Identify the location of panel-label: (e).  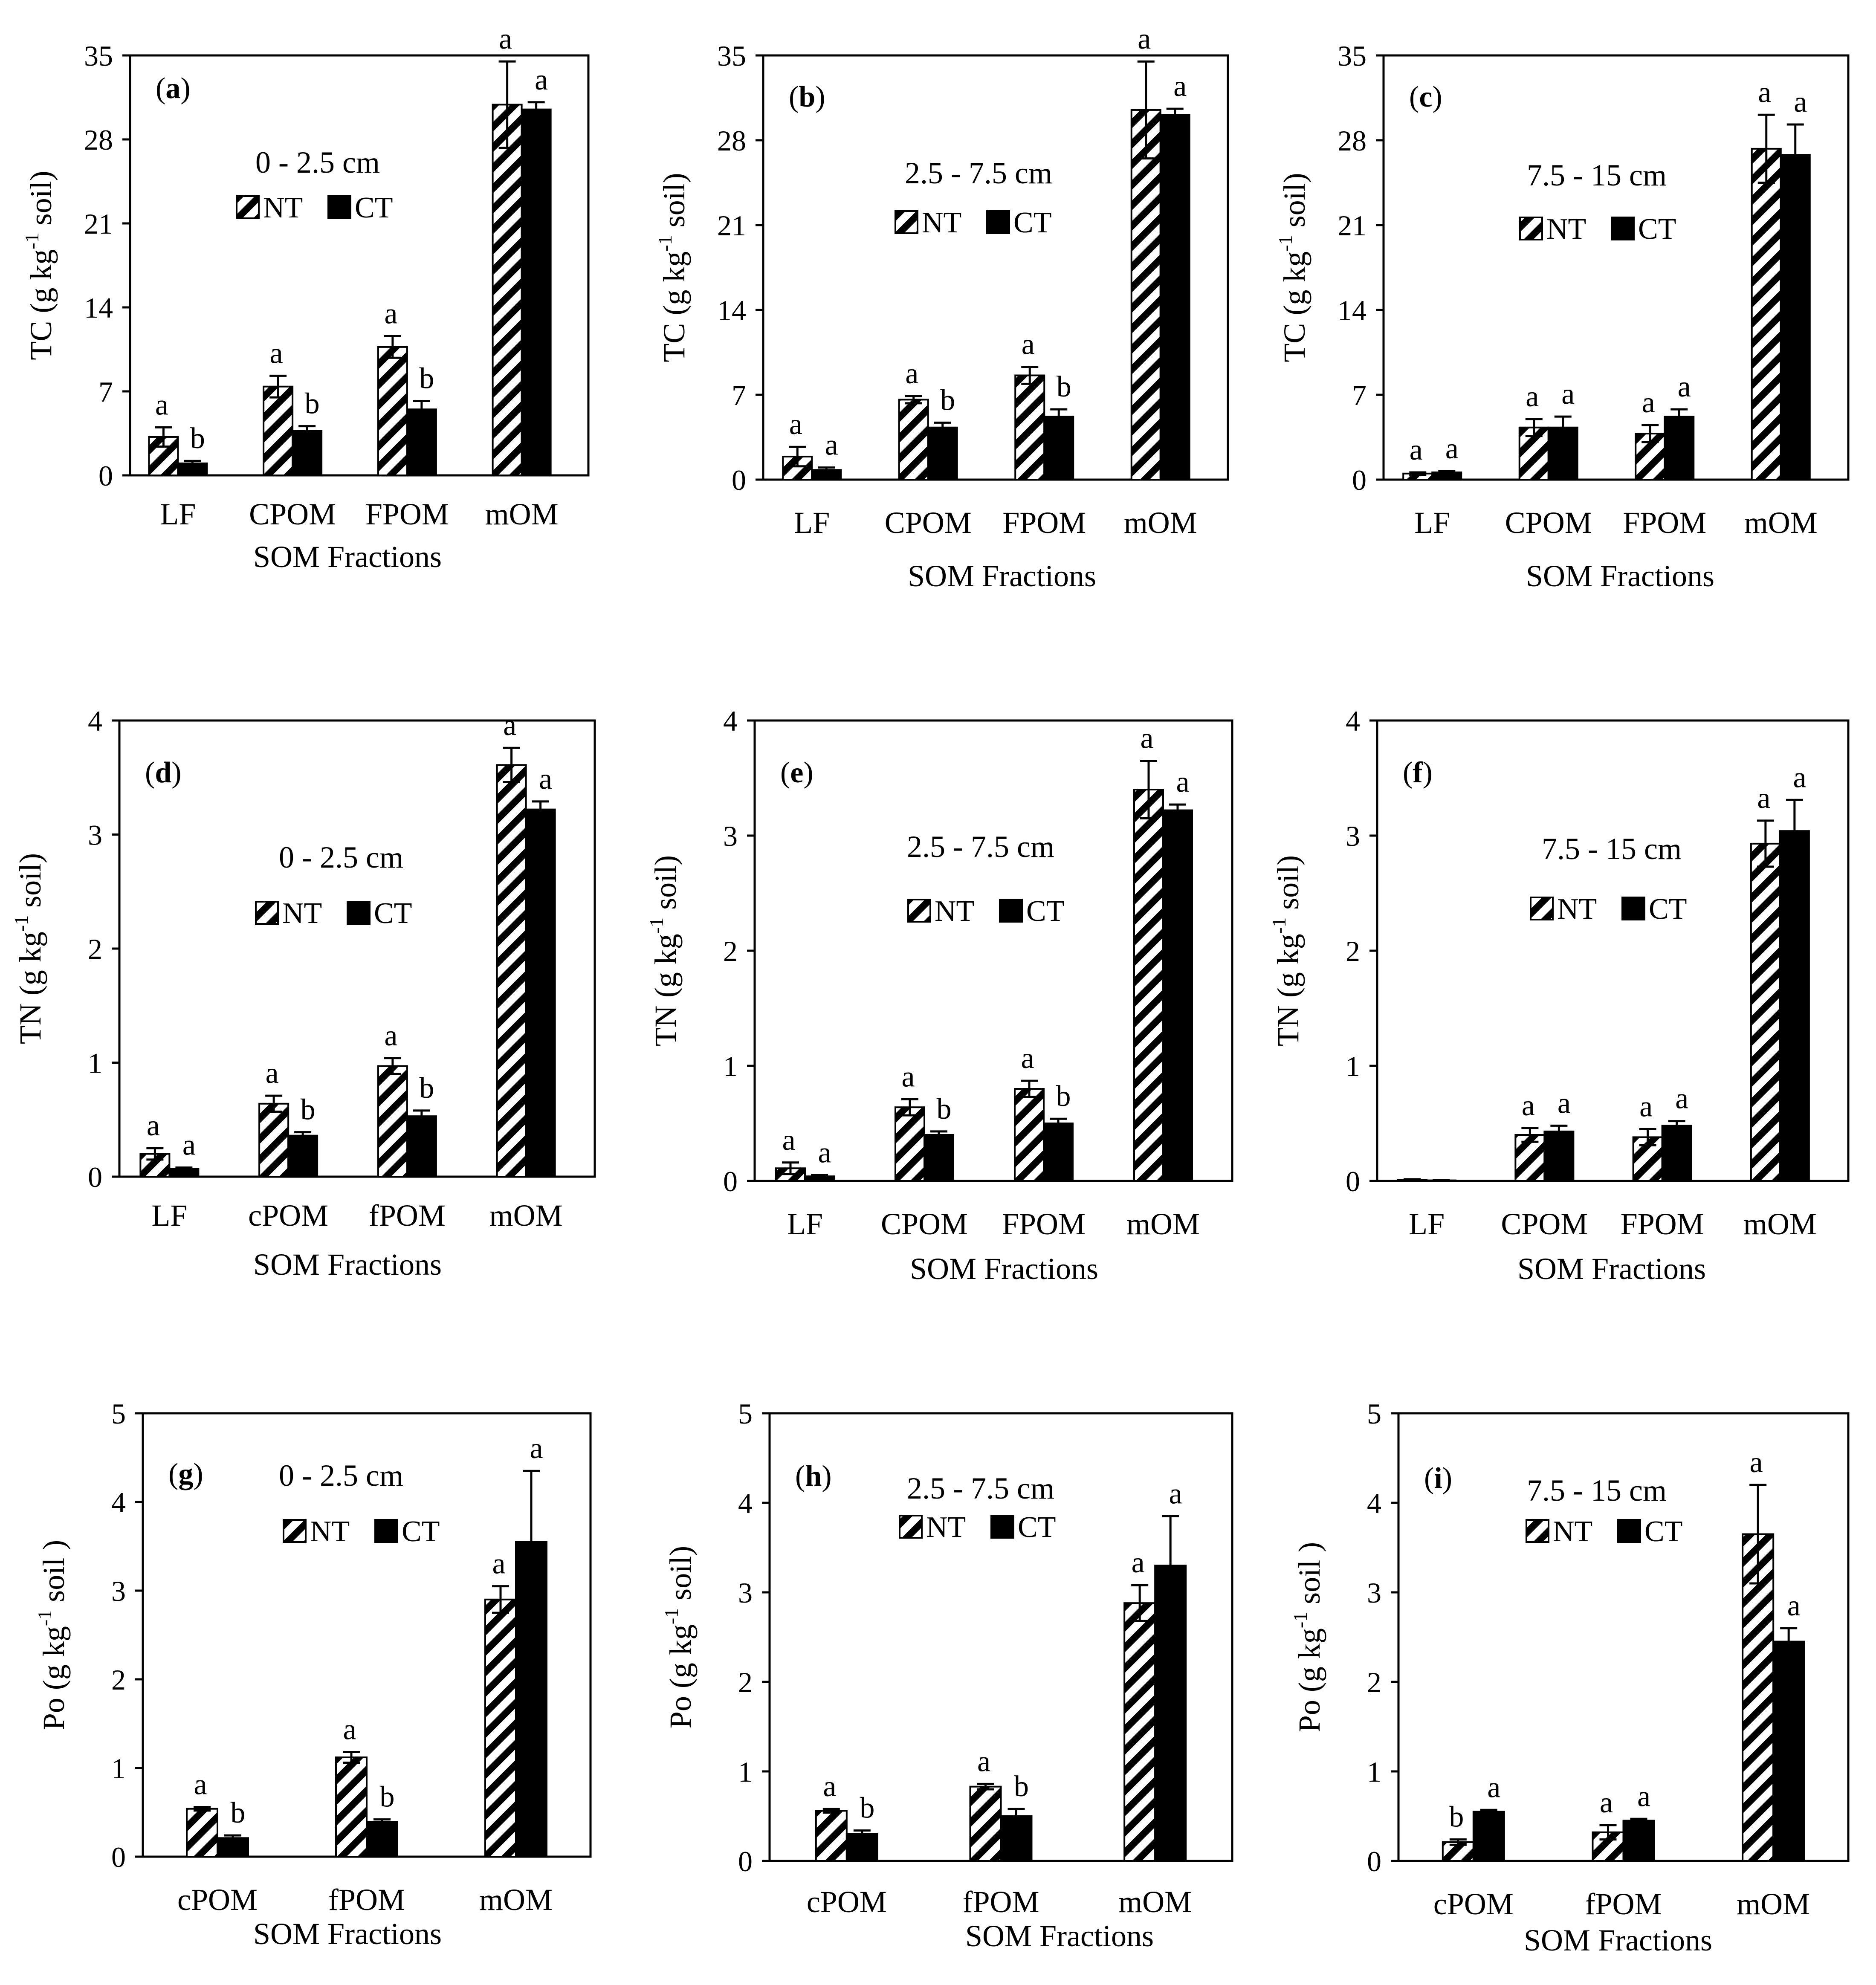
(797, 772).